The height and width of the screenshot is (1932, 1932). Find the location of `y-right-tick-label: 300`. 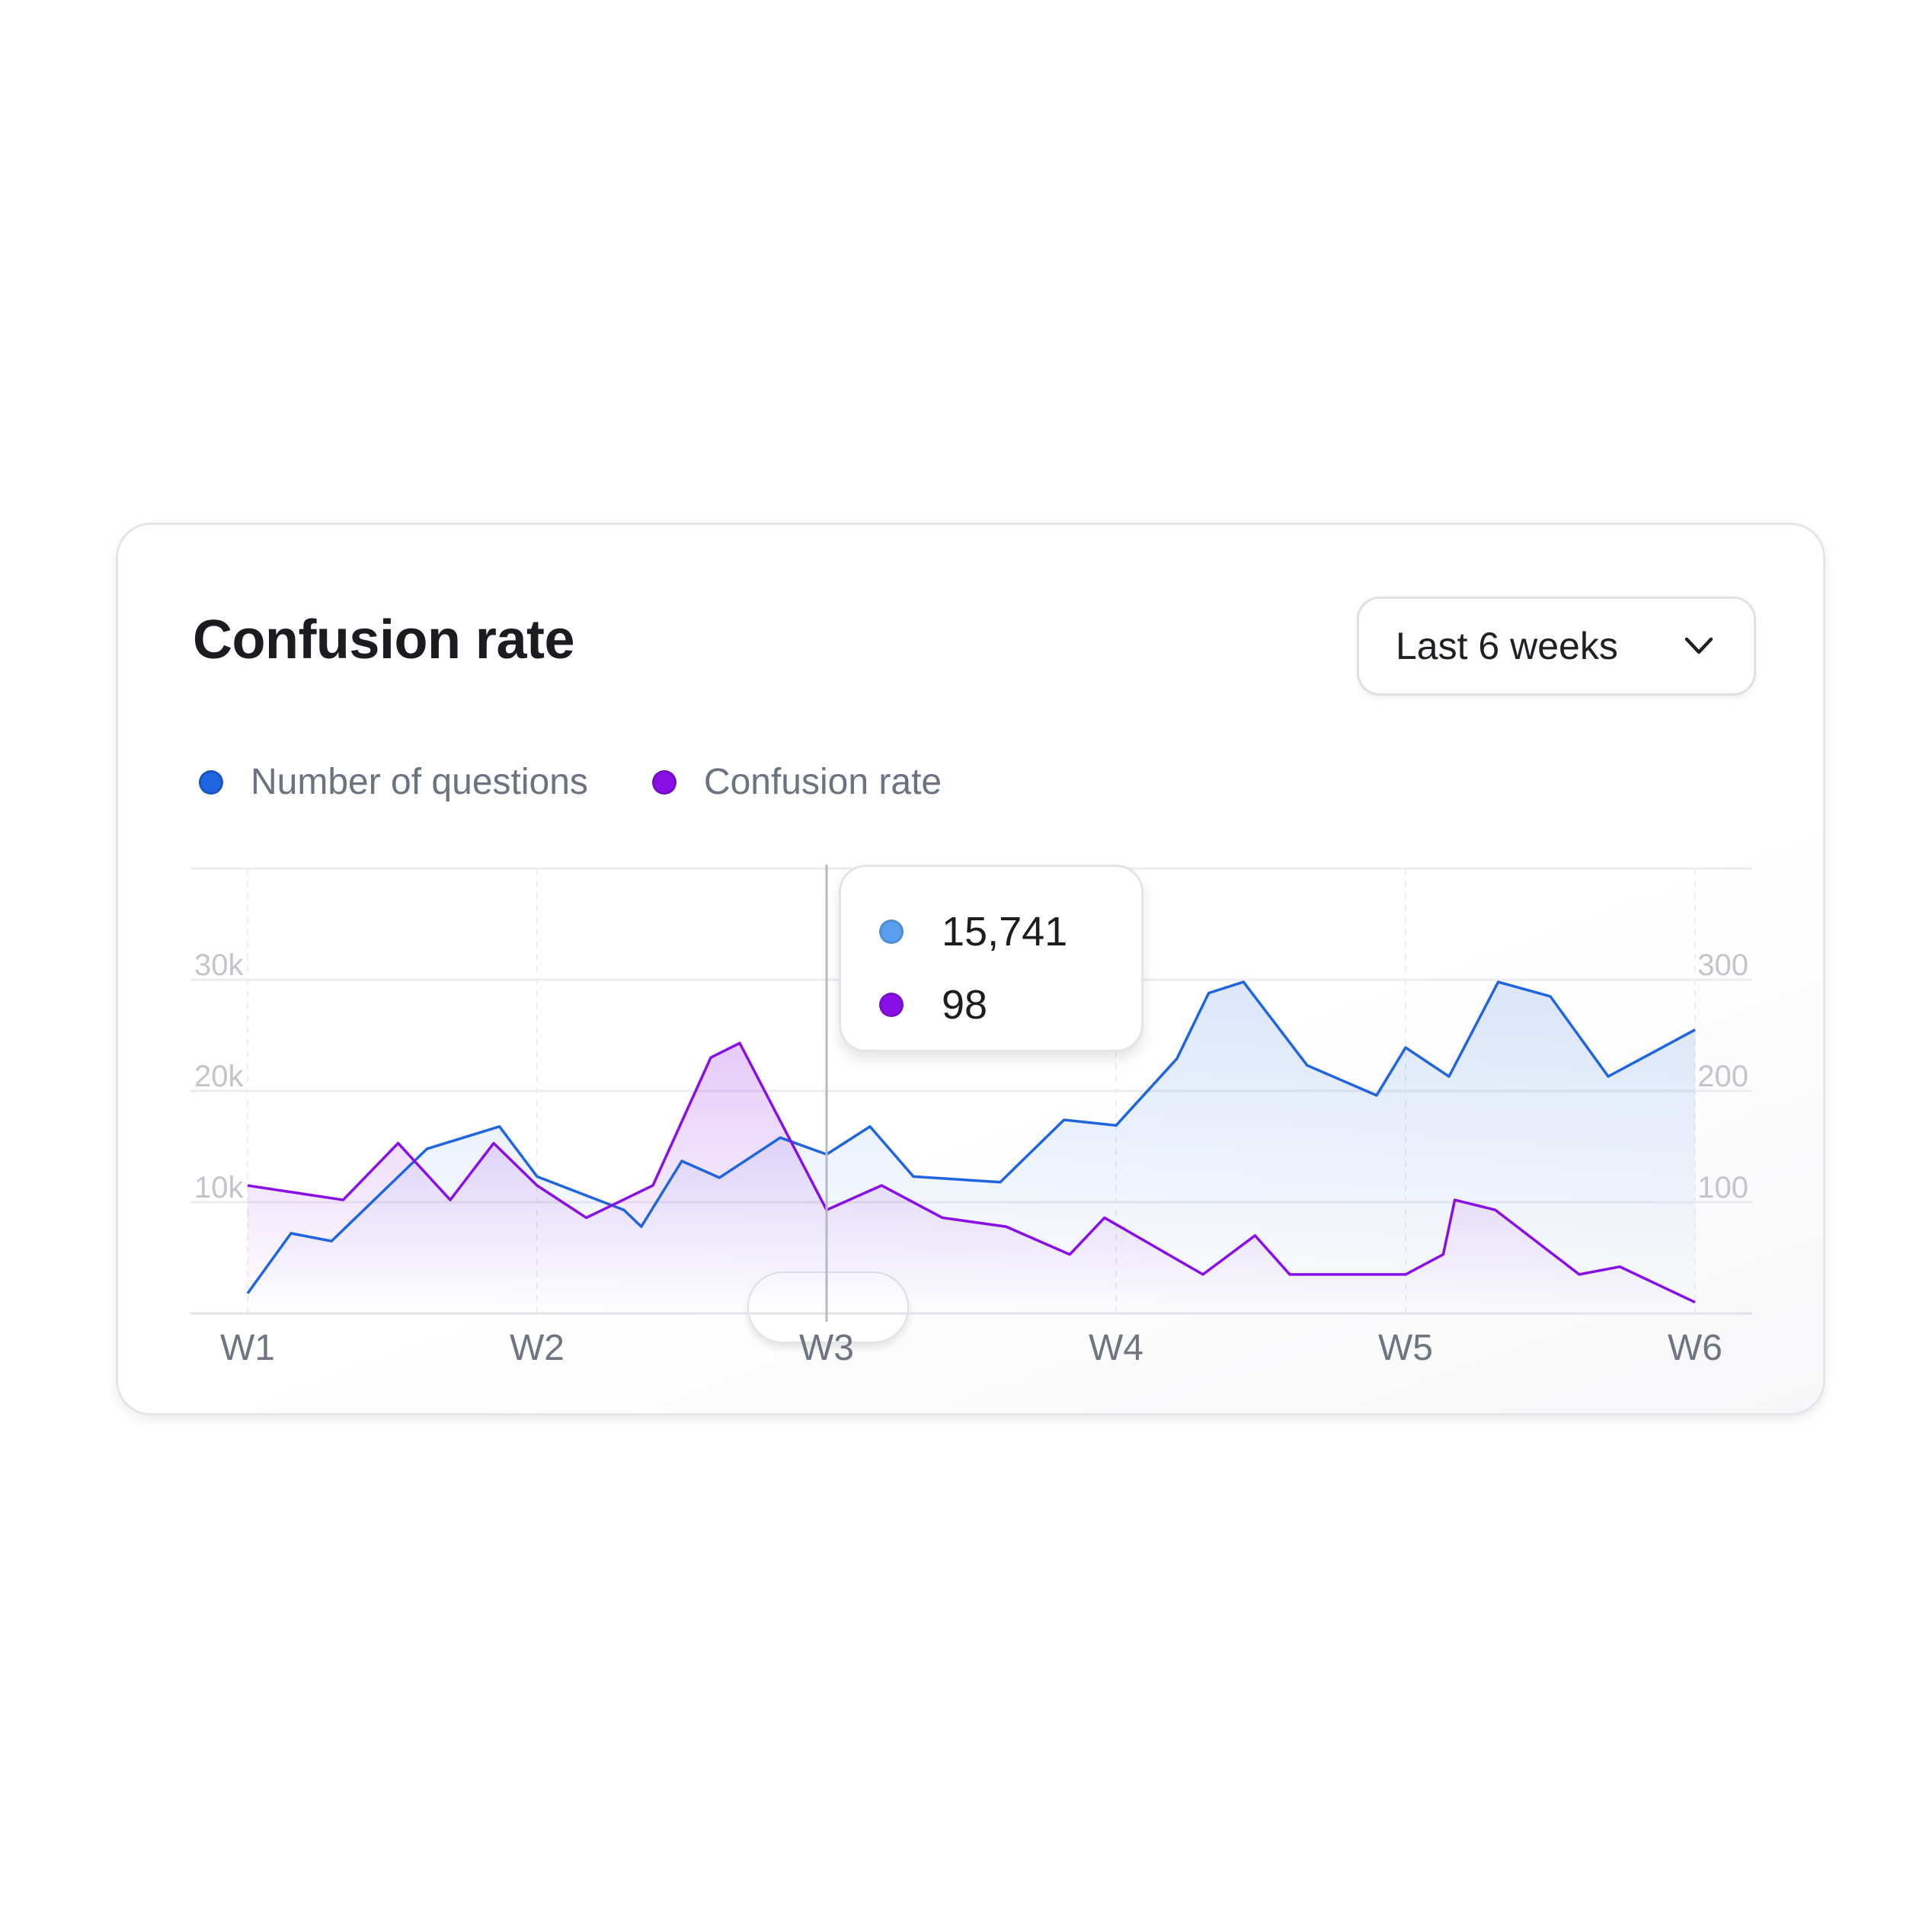

y-right-tick-label: 300 is located at coordinates (1722, 965).